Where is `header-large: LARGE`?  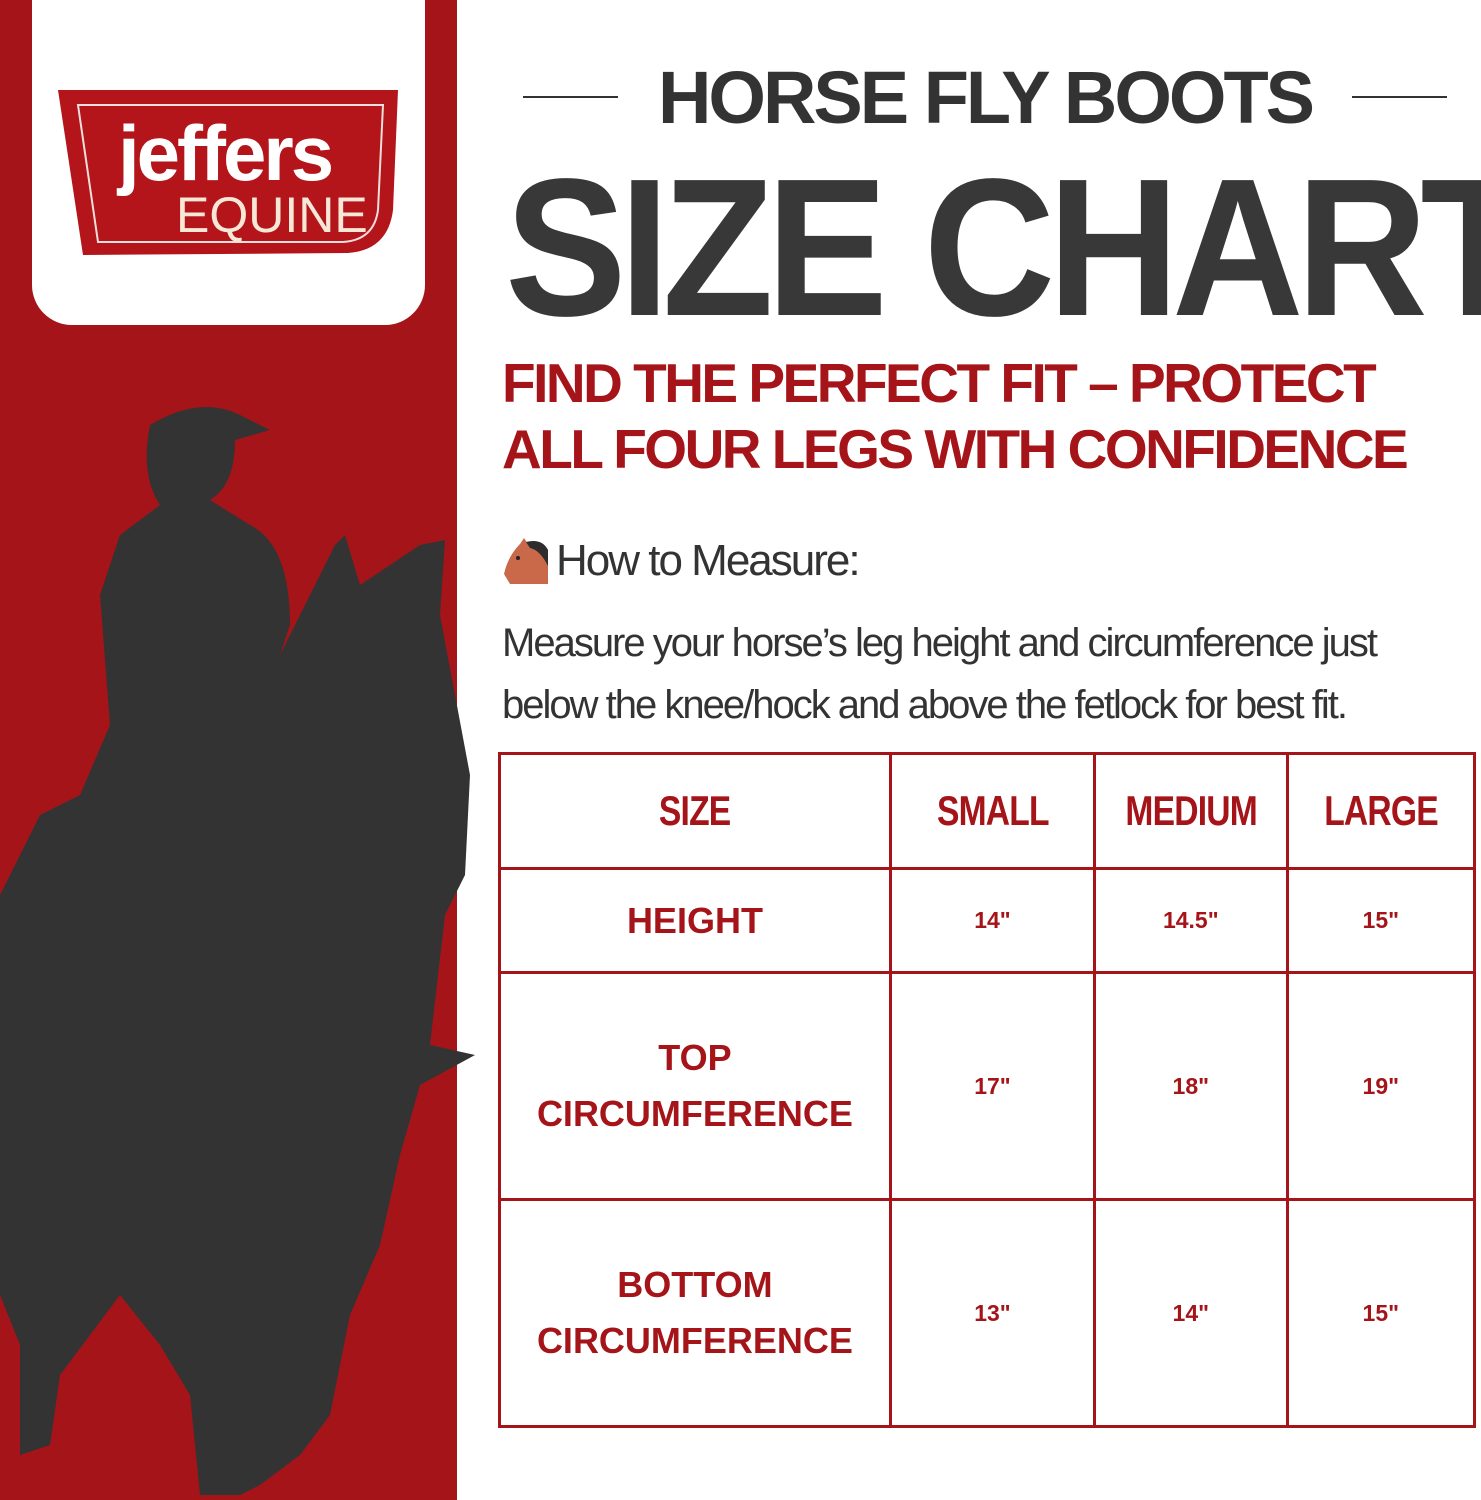 header-large: LARGE is located at coordinates (1381, 811).